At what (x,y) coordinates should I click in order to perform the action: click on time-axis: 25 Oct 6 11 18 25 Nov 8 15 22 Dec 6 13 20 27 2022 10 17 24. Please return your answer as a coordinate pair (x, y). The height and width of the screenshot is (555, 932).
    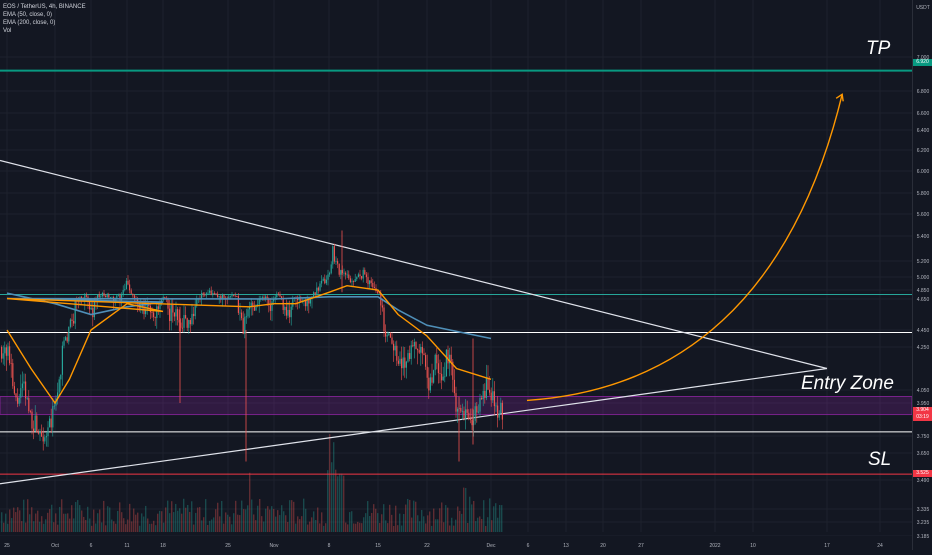
    Looking at the image, I should click on (456, 543).